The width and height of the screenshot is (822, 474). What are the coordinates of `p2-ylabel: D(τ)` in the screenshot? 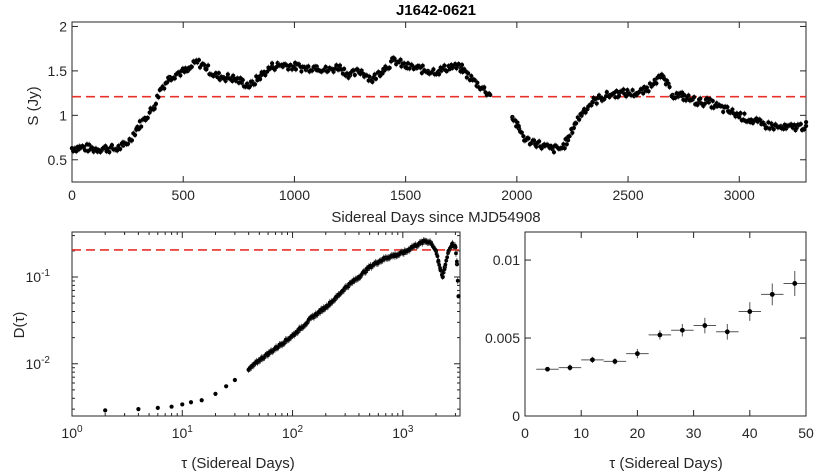 It's located at (19, 325).